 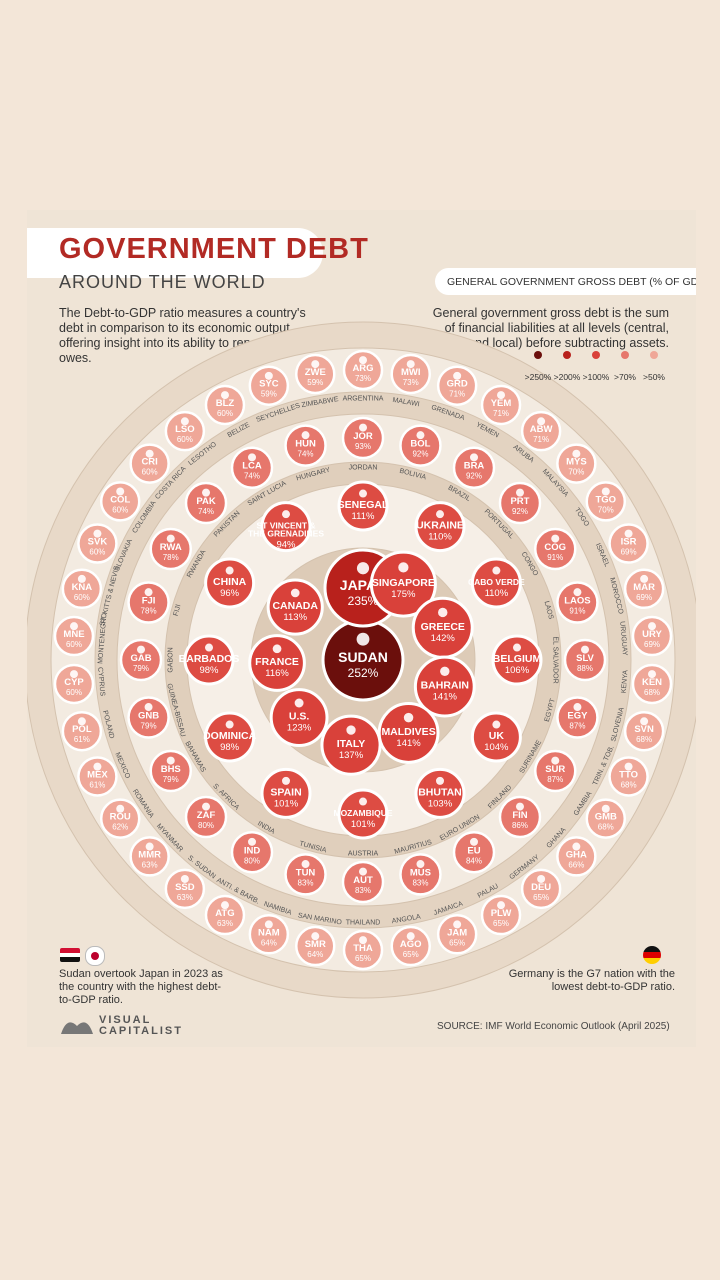 I want to click on bubble-code: TUN, so click(x=306, y=872).